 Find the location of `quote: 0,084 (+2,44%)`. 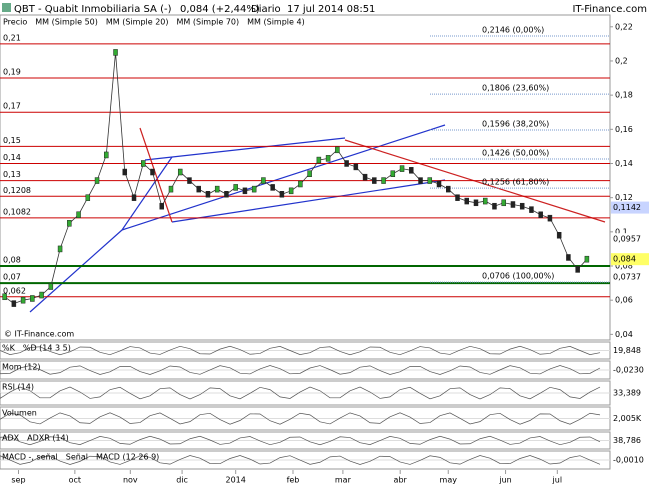

quote: 0,084 (+2,44%) is located at coordinates (220, 9).